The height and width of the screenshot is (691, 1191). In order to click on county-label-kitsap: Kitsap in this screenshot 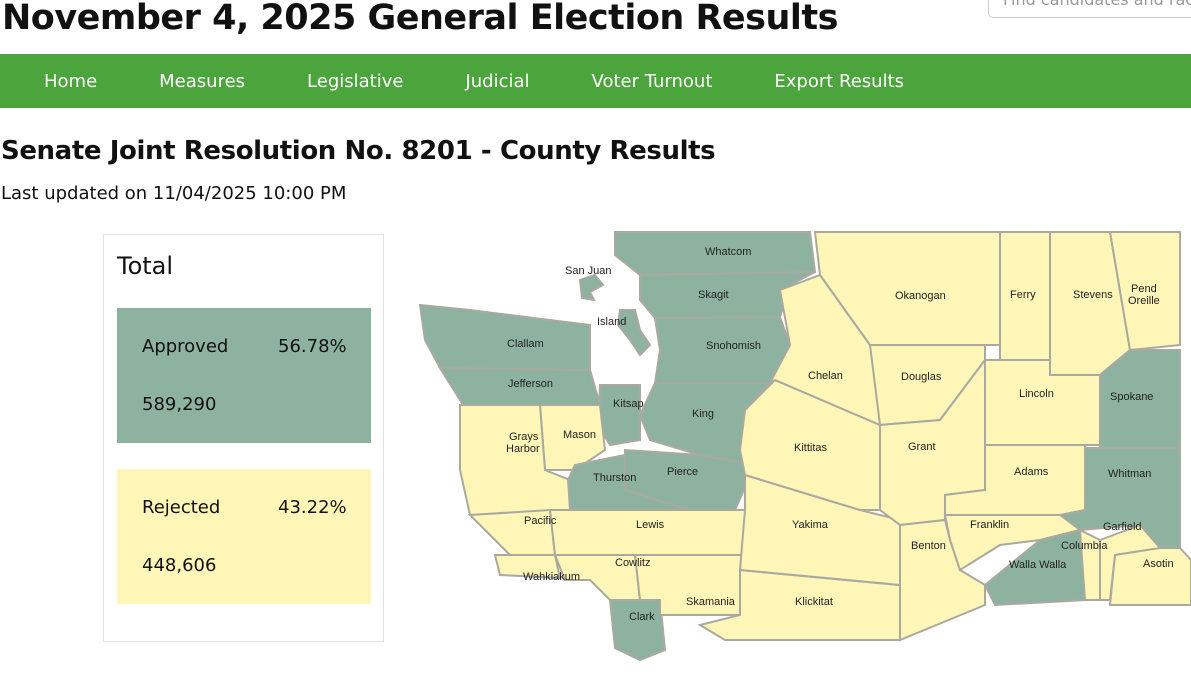, I will do `click(628, 404)`.